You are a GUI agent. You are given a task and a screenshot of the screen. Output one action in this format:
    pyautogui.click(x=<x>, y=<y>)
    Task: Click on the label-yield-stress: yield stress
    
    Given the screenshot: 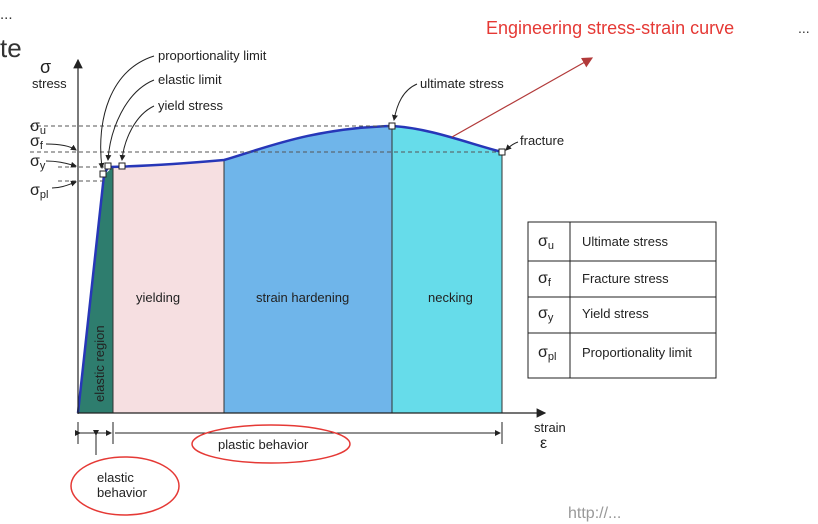 What is the action you would take?
    pyautogui.click(x=191, y=105)
    